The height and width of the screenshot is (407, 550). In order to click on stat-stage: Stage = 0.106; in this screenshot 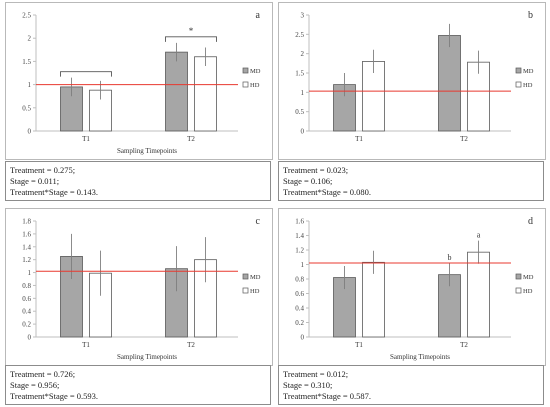, I will do `click(308, 181)`.